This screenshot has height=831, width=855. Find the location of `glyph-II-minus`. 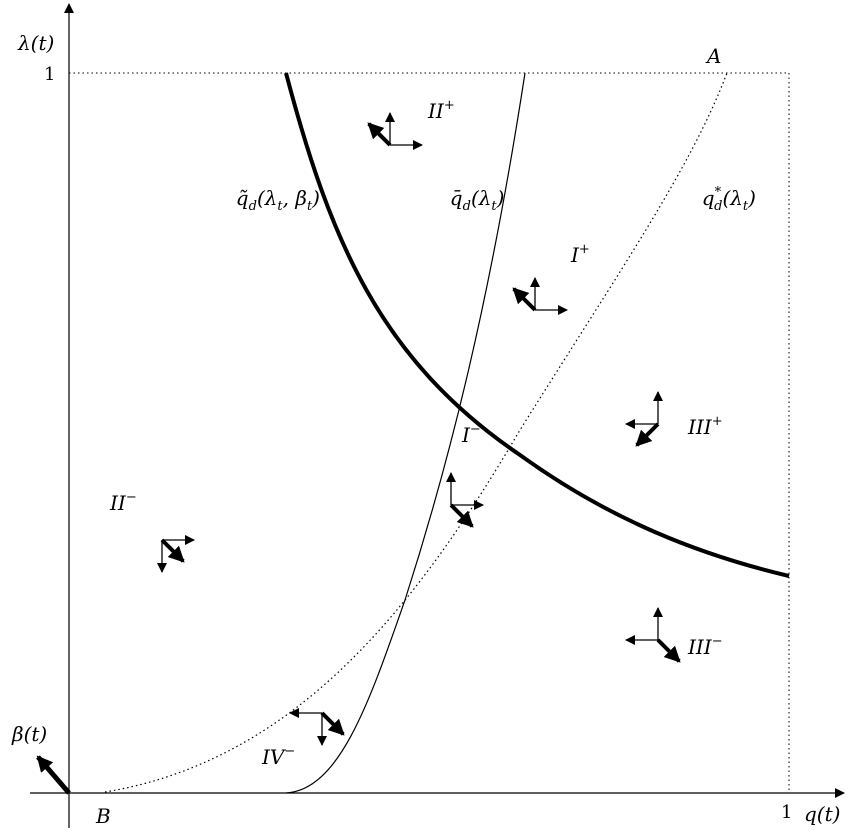

glyph-II-minus is located at coordinates (176, 554).